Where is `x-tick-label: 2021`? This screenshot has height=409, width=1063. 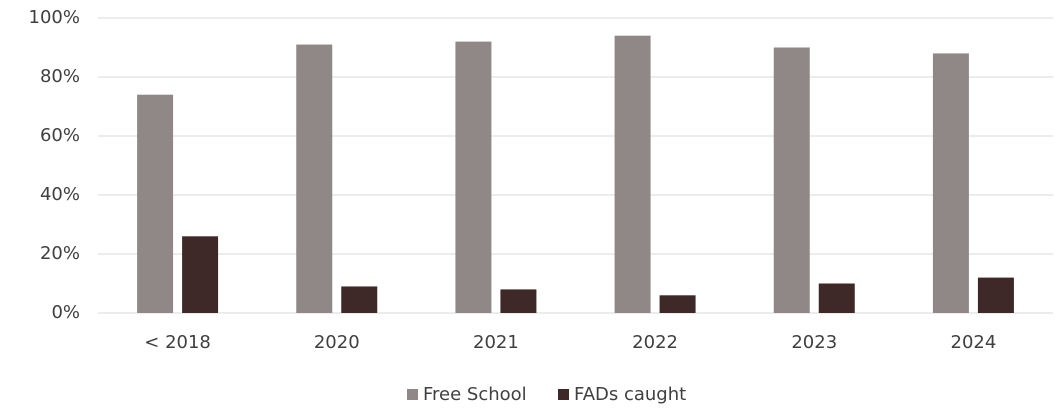 x-tick-label: 2021 is located at coordinates (496, 342).